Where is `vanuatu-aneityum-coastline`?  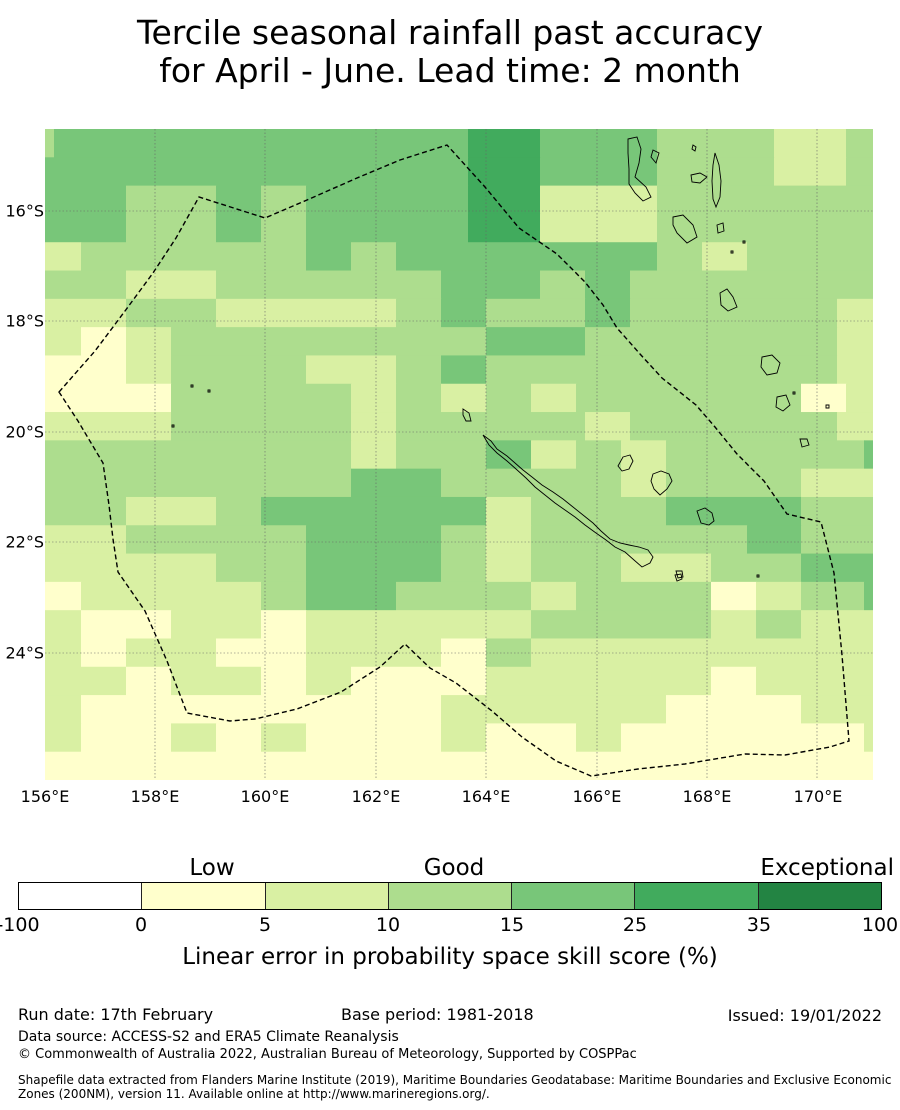
vanuatu-aneityum-coastline is located at coordinates (770, 365).